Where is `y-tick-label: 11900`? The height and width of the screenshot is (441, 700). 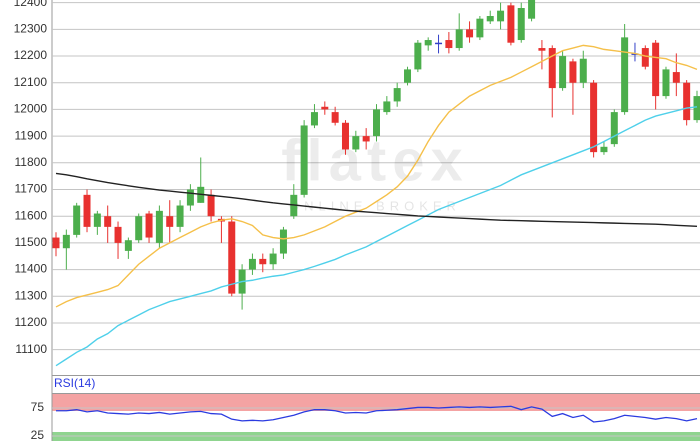 y-tick-label: 11900 is located at coordinates (31, 135).